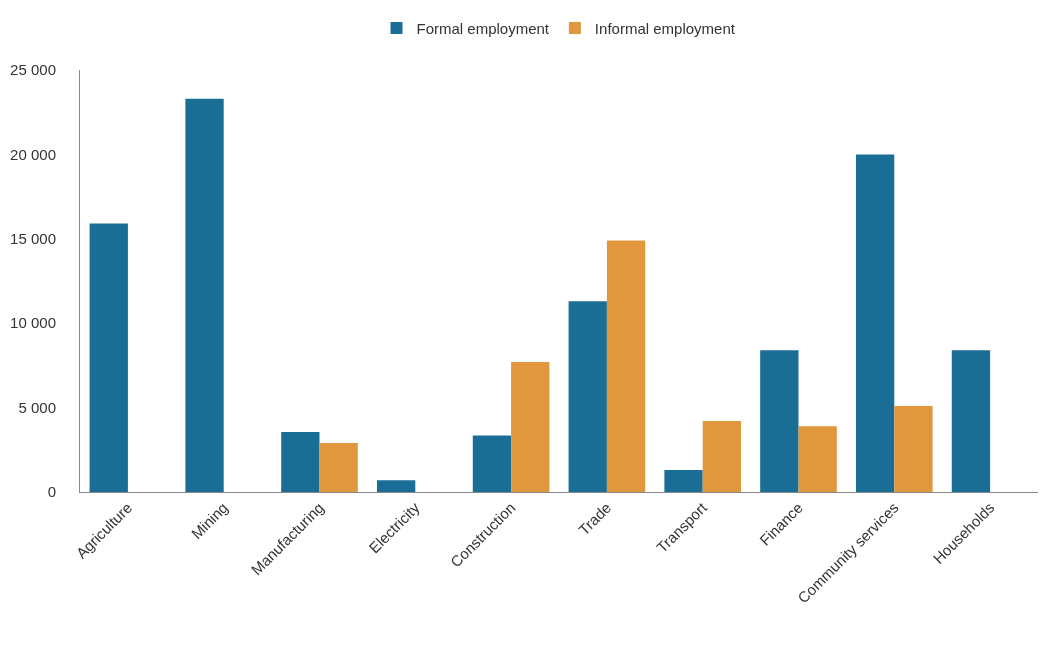 This screenshot has width=1058, height=657. What do you see at coordinates (33, 70) in the screenshot?
I see `y-tick-label: 25 000` at bounding box center [33, 70].